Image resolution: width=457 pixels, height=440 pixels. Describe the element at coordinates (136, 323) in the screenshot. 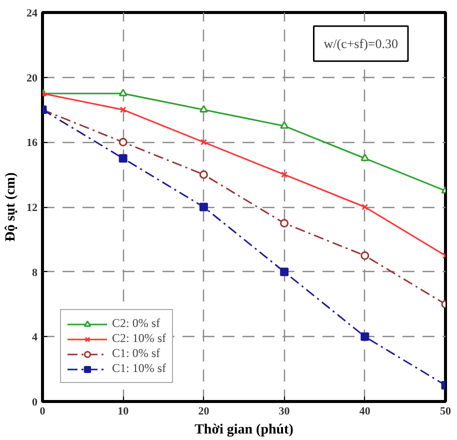

I see `legend-label: C2: 0% sf` at that location.